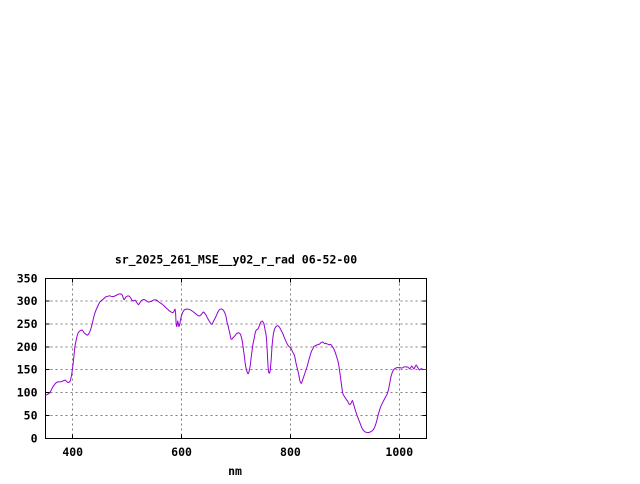 The height and width of the screenshot is (484, 640). I want to click on y-tick-label: 200, so click(27, 347).